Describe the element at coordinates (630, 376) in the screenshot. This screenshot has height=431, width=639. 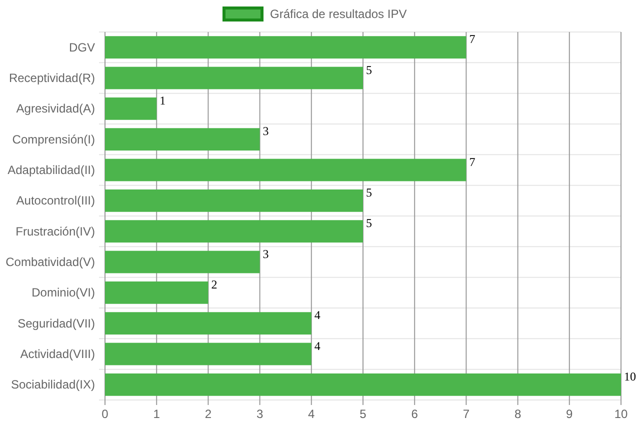
I see `data-label: 10` at that location.